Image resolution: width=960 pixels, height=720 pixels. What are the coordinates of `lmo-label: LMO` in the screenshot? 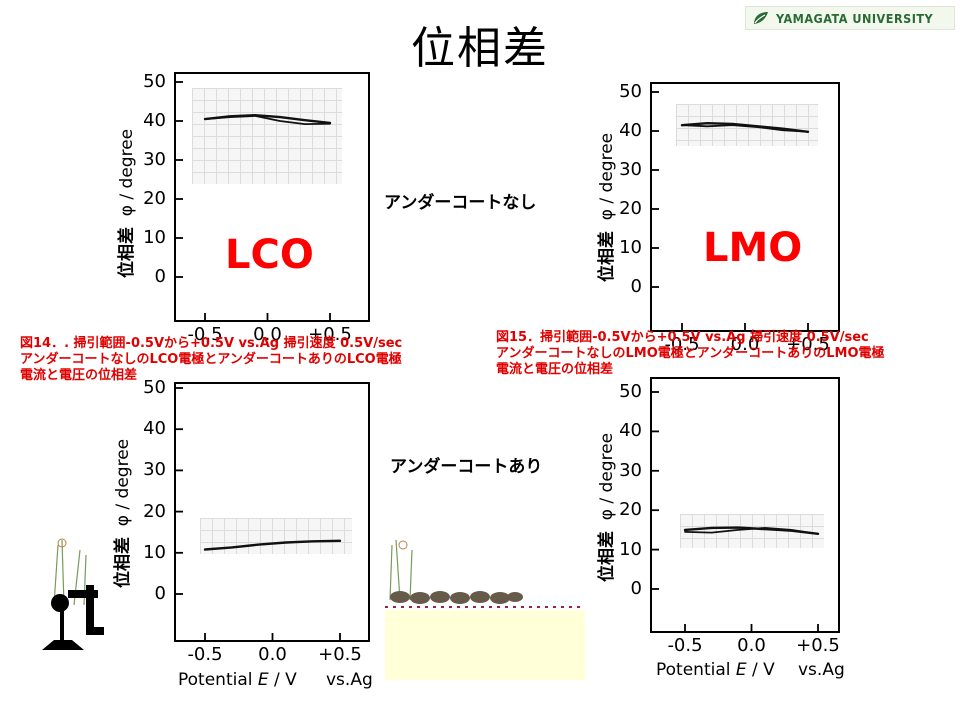 It's located at (753, 248).